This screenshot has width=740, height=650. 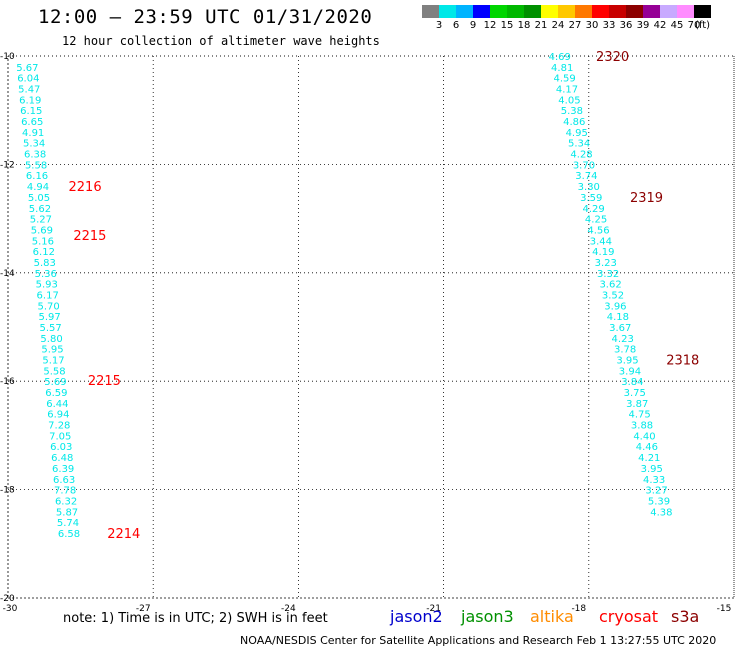 I want to click on scale-label: 70, so click(x=694, y=25).